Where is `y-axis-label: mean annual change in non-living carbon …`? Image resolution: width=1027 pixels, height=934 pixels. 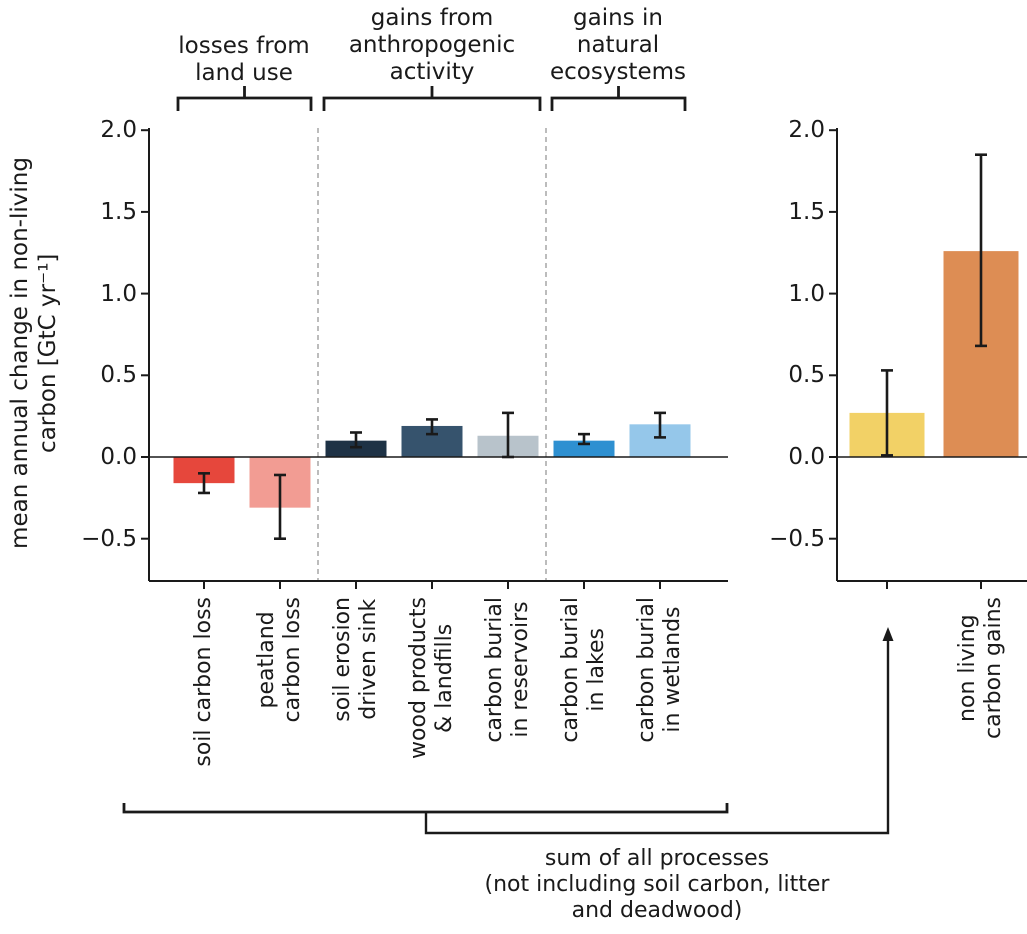
y-axis-label: mean annual change in non-living carbon … is located at coordinates (34, 353).